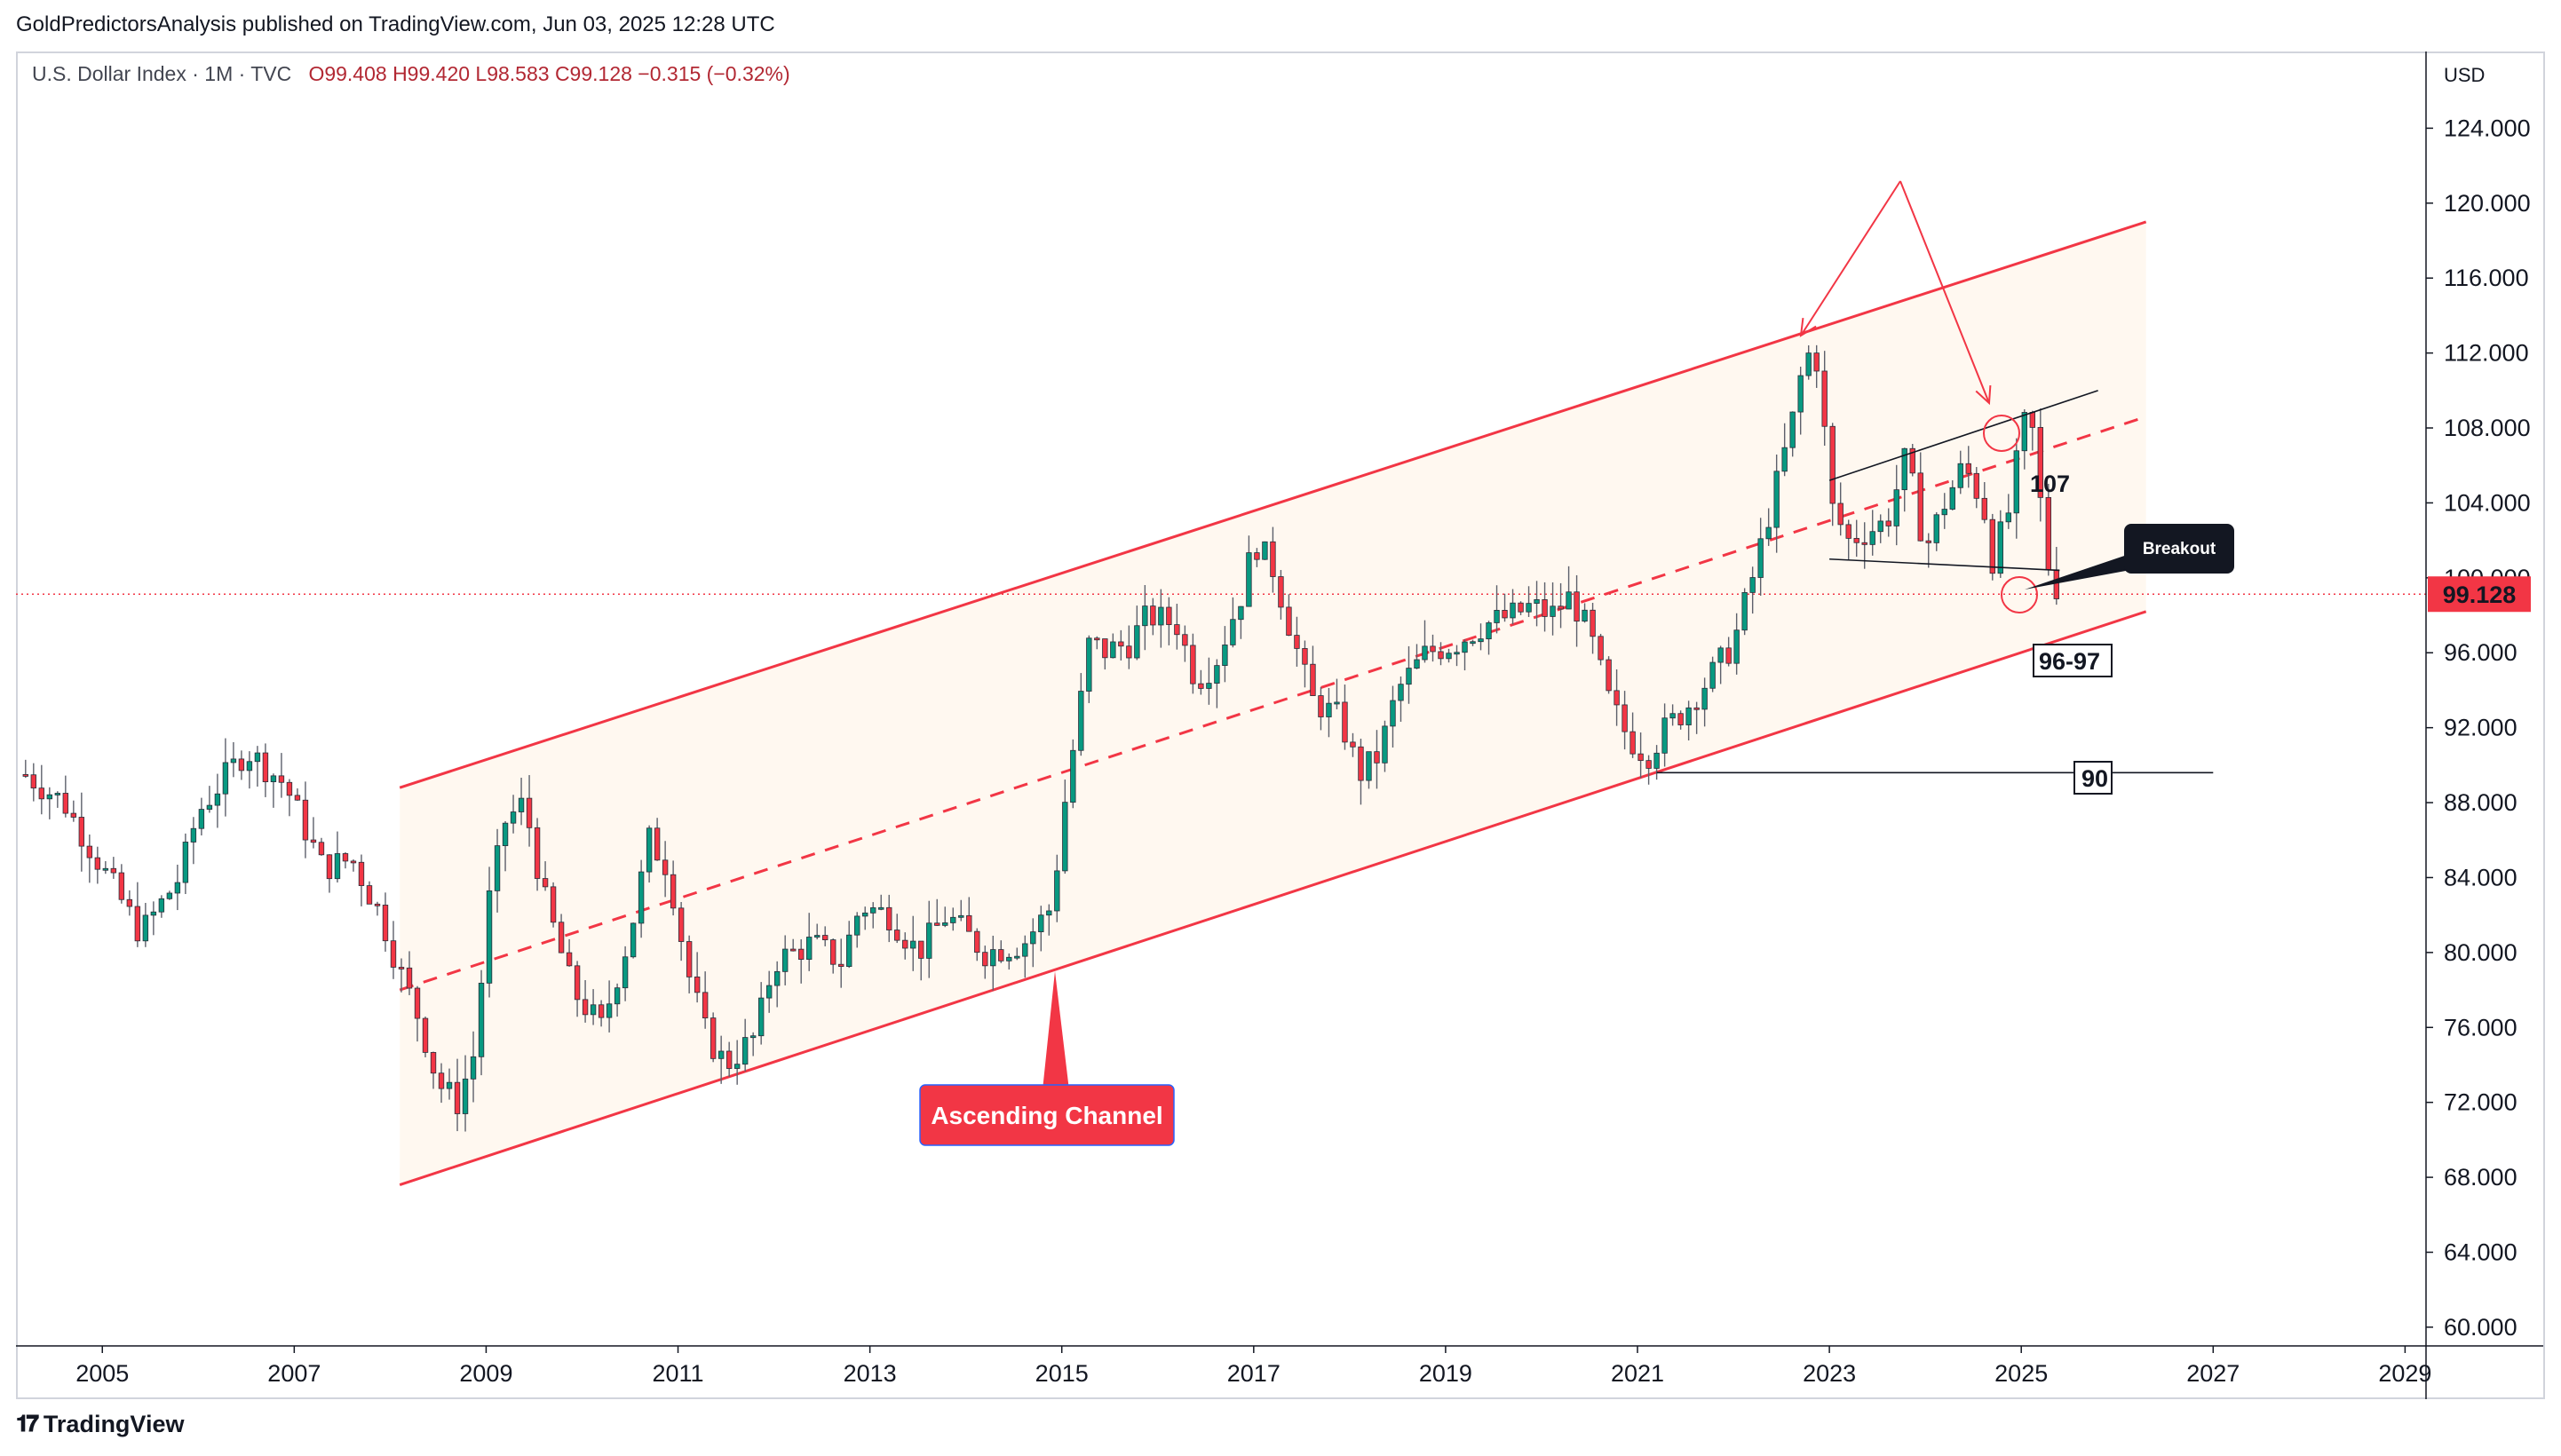  I want to click on symbol-name: U.S. Dollar Index · 1M · TVC, so click(162, 73).